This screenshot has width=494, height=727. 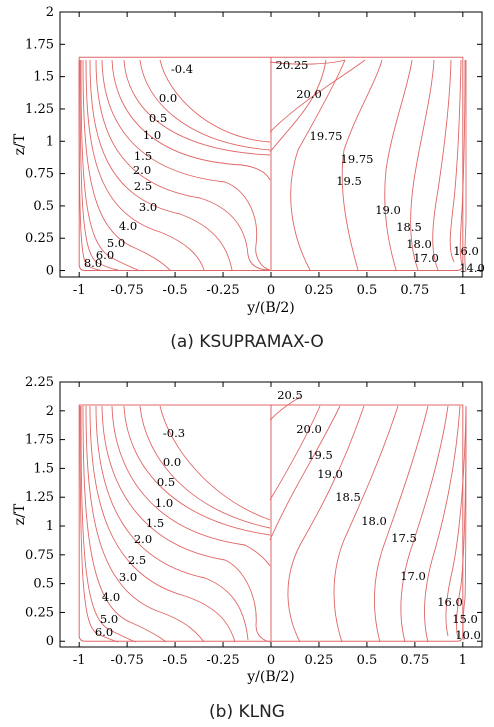 What do you see at coordinates (39, 174) in the screenshot?
I see `y-tick-label: 0.75` at bounding box center [39, 174].